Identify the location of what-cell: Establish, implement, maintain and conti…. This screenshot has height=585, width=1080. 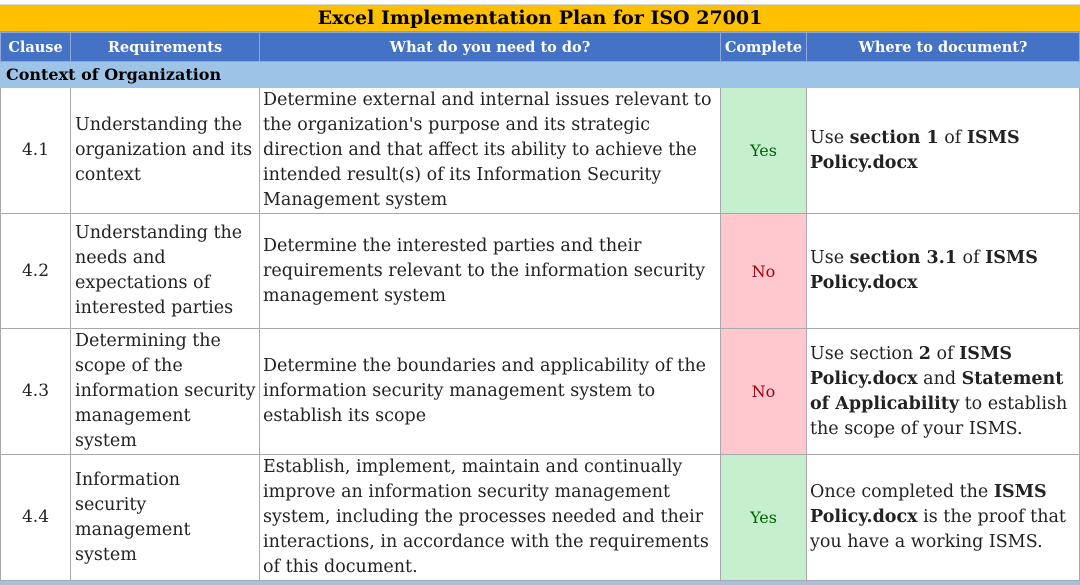
(490, 517).